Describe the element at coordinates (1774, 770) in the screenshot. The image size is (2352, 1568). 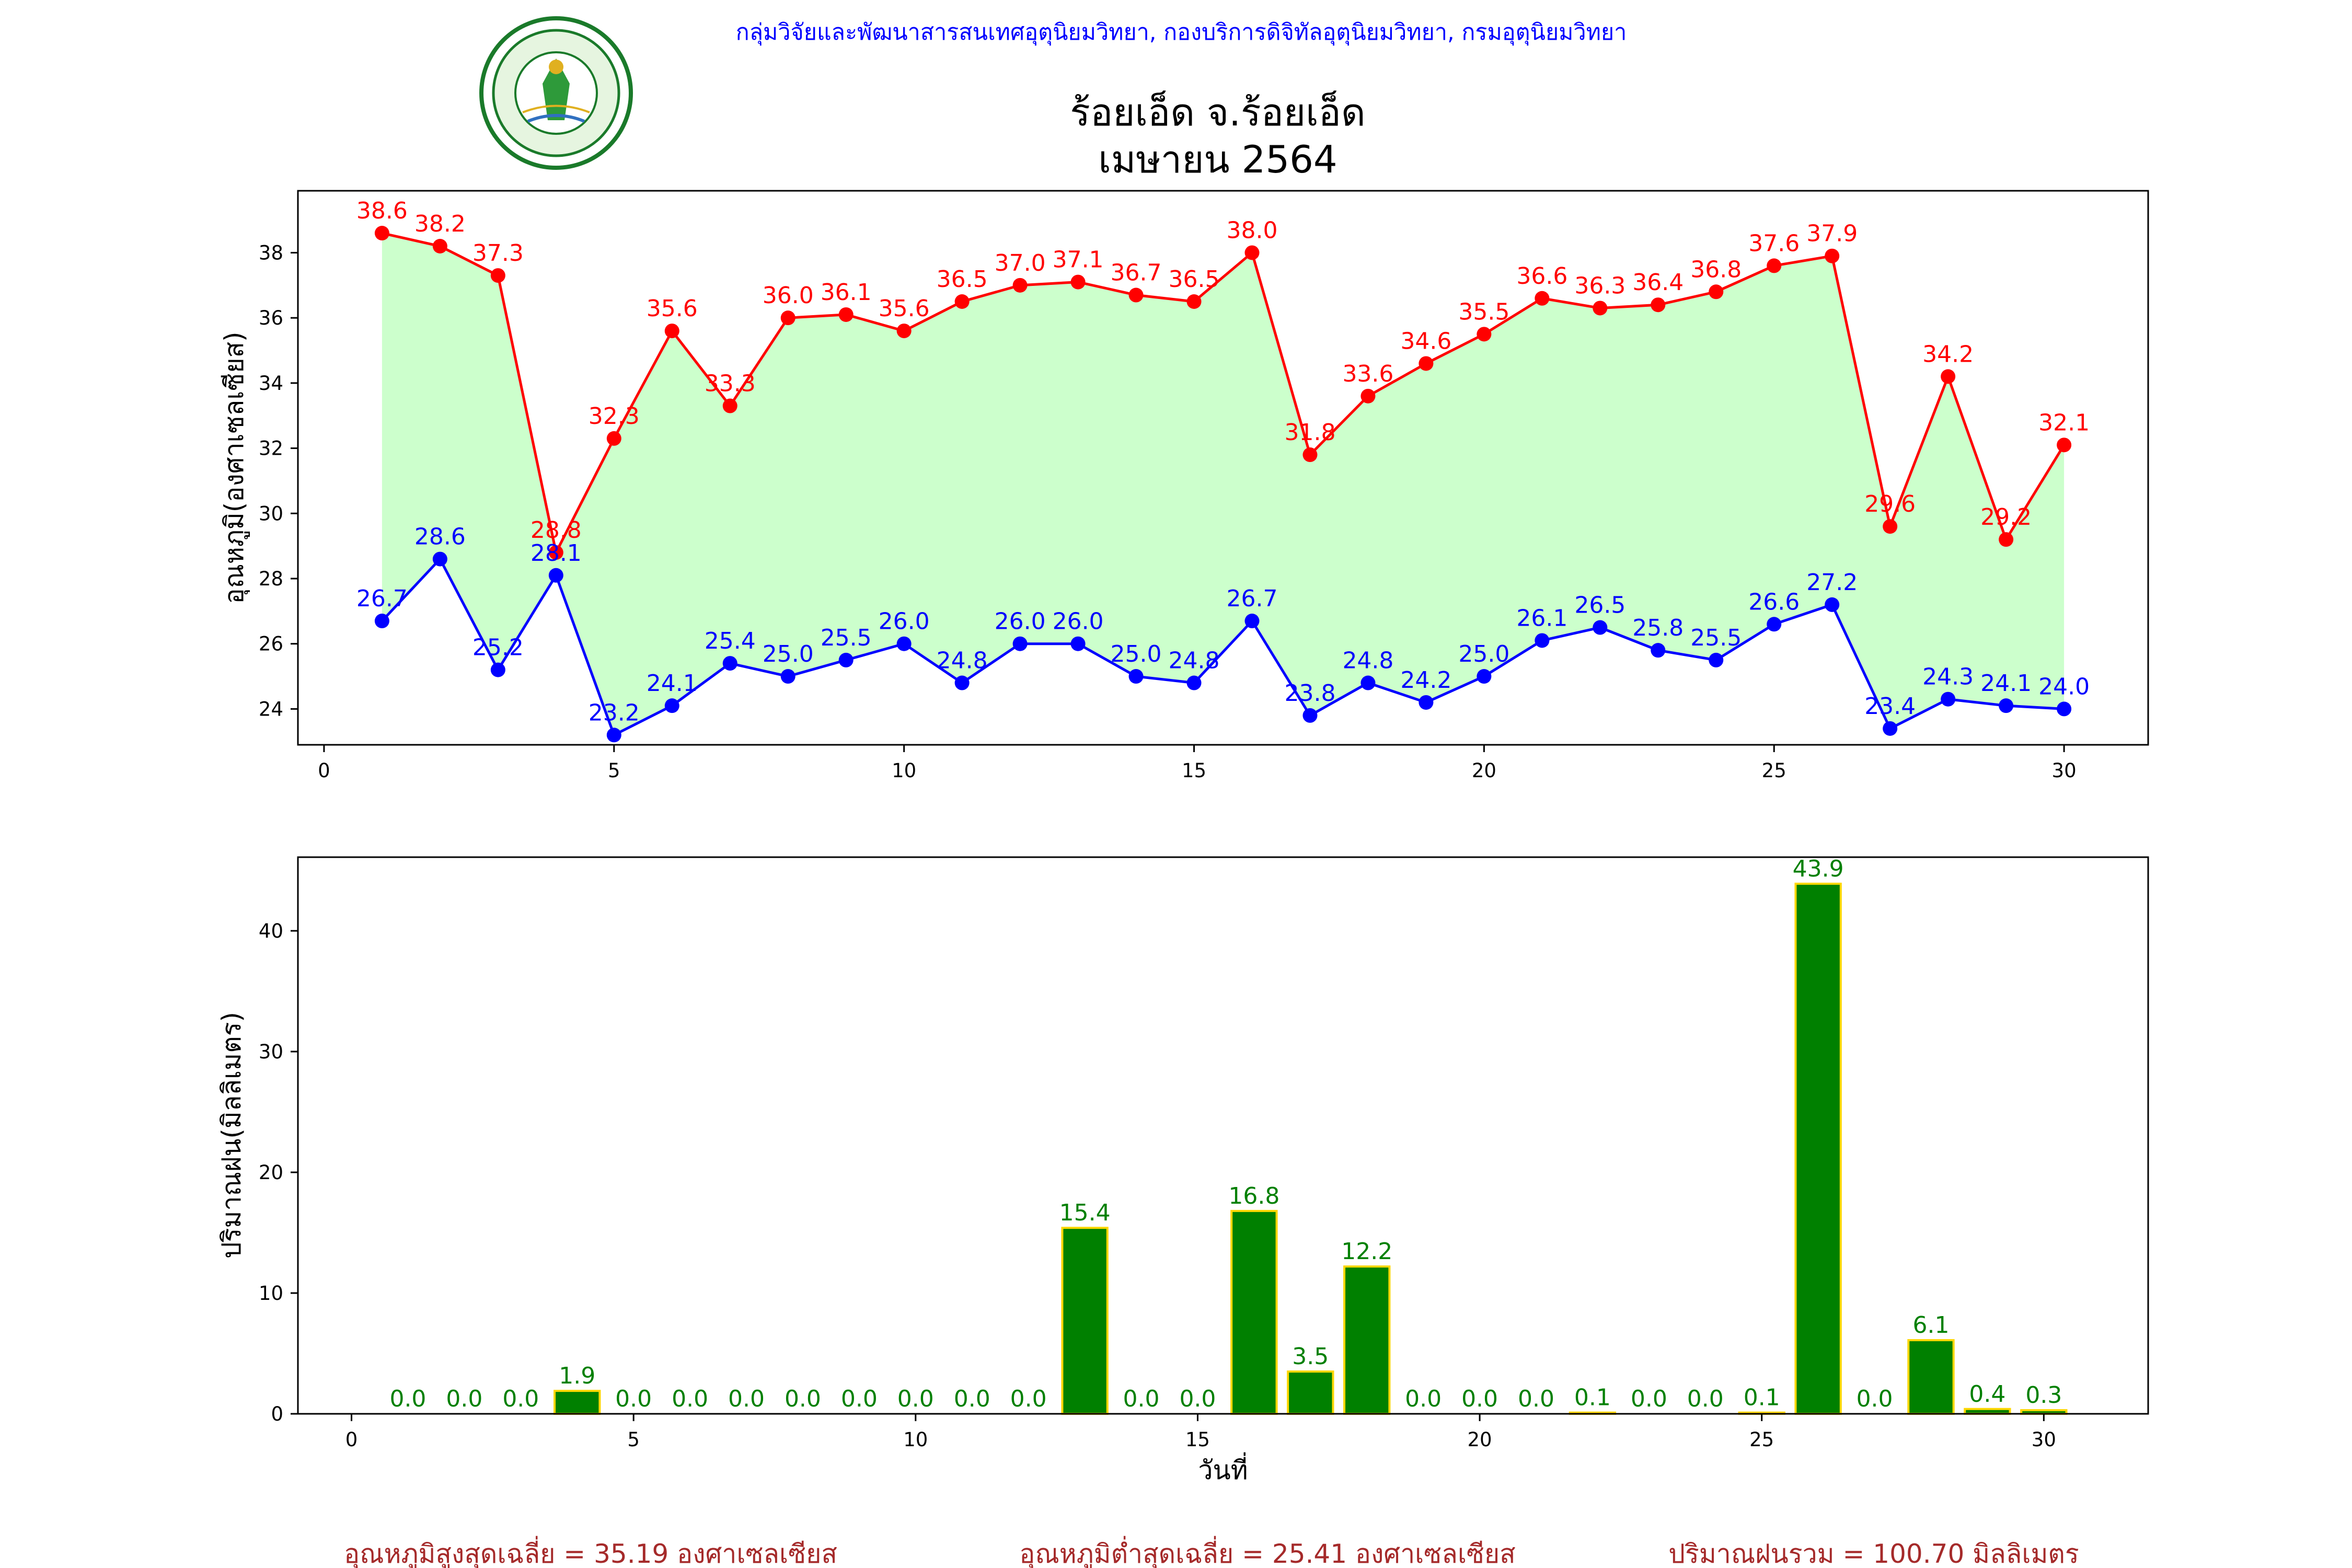
I see `x-tick-label: 25` at that location.